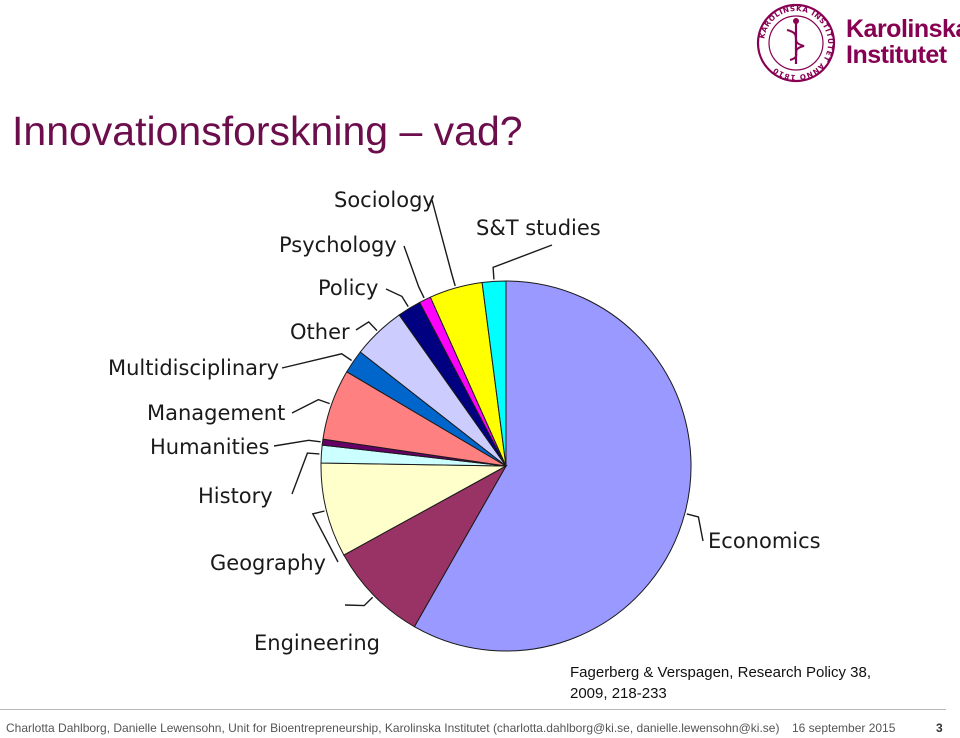 This screenshot has width=960, height=738. I want to click on pie-label-humanities: Humanities, so click(210, 447).